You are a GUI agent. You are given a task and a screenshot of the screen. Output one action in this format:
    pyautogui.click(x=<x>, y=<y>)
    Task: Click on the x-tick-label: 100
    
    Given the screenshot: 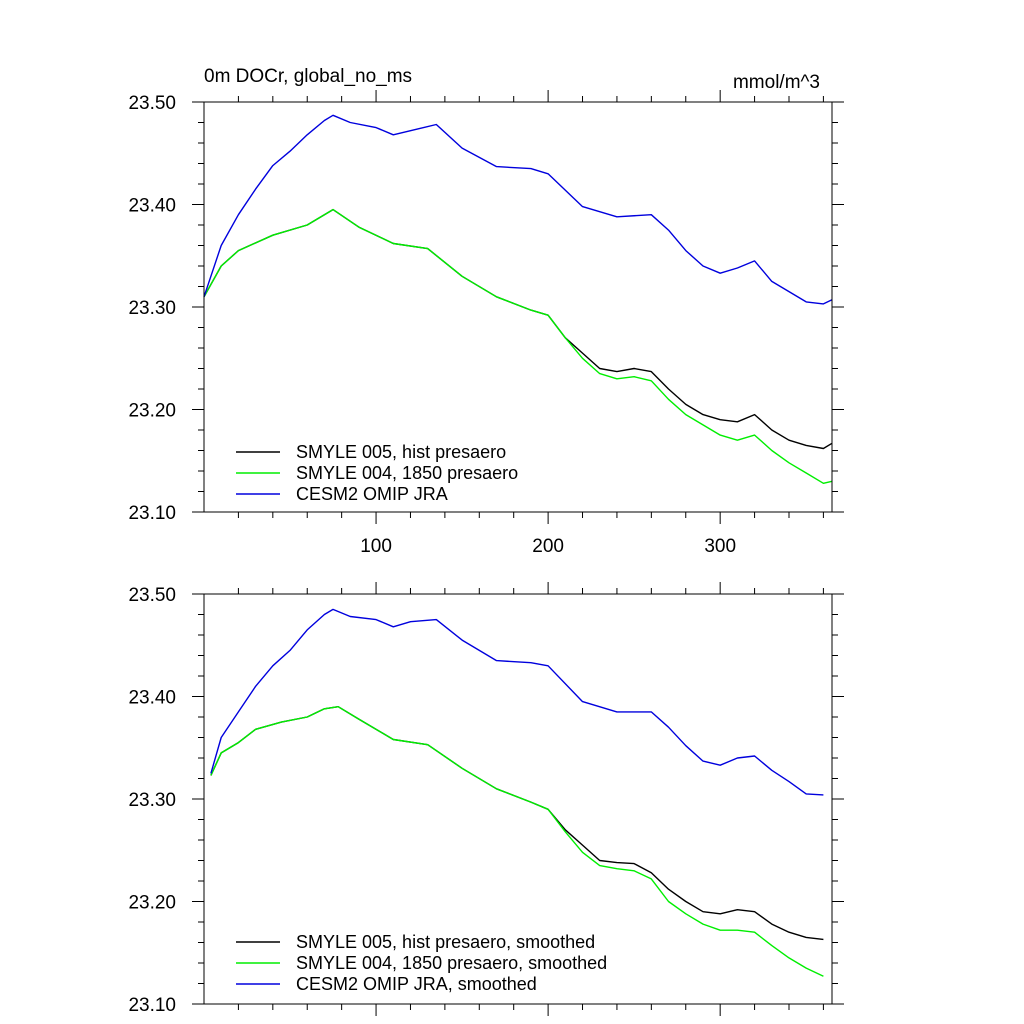 What is the action you would take?
    pyautogui.click(x=376, y=546)
    